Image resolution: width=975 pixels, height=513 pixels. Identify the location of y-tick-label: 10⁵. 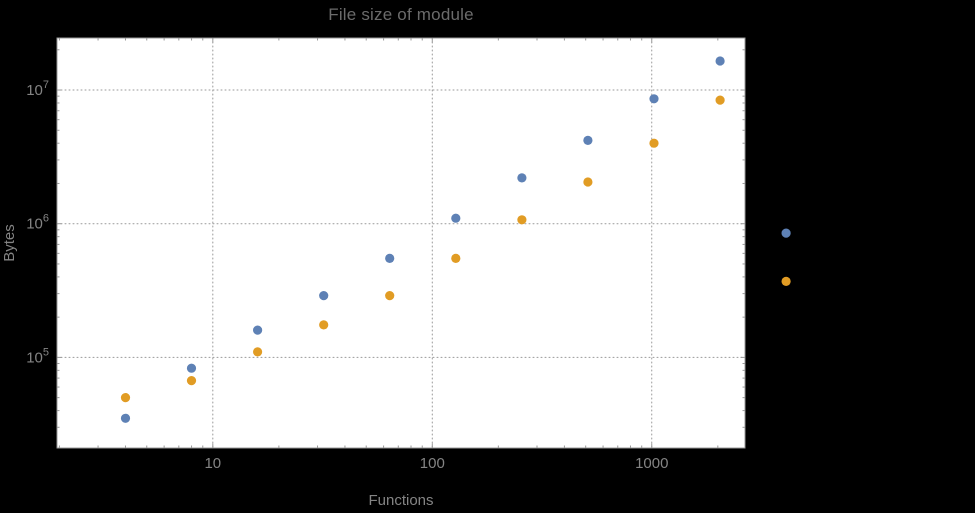
(37, 356).